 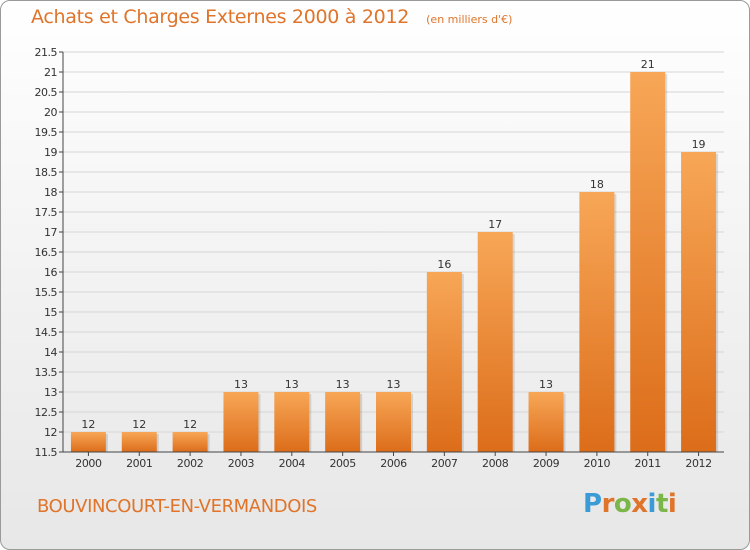 What do you see at coordinates (46, 132) in the screenshot?
I see `y-tick-label: 19.5` at bounding box center [46, 132].